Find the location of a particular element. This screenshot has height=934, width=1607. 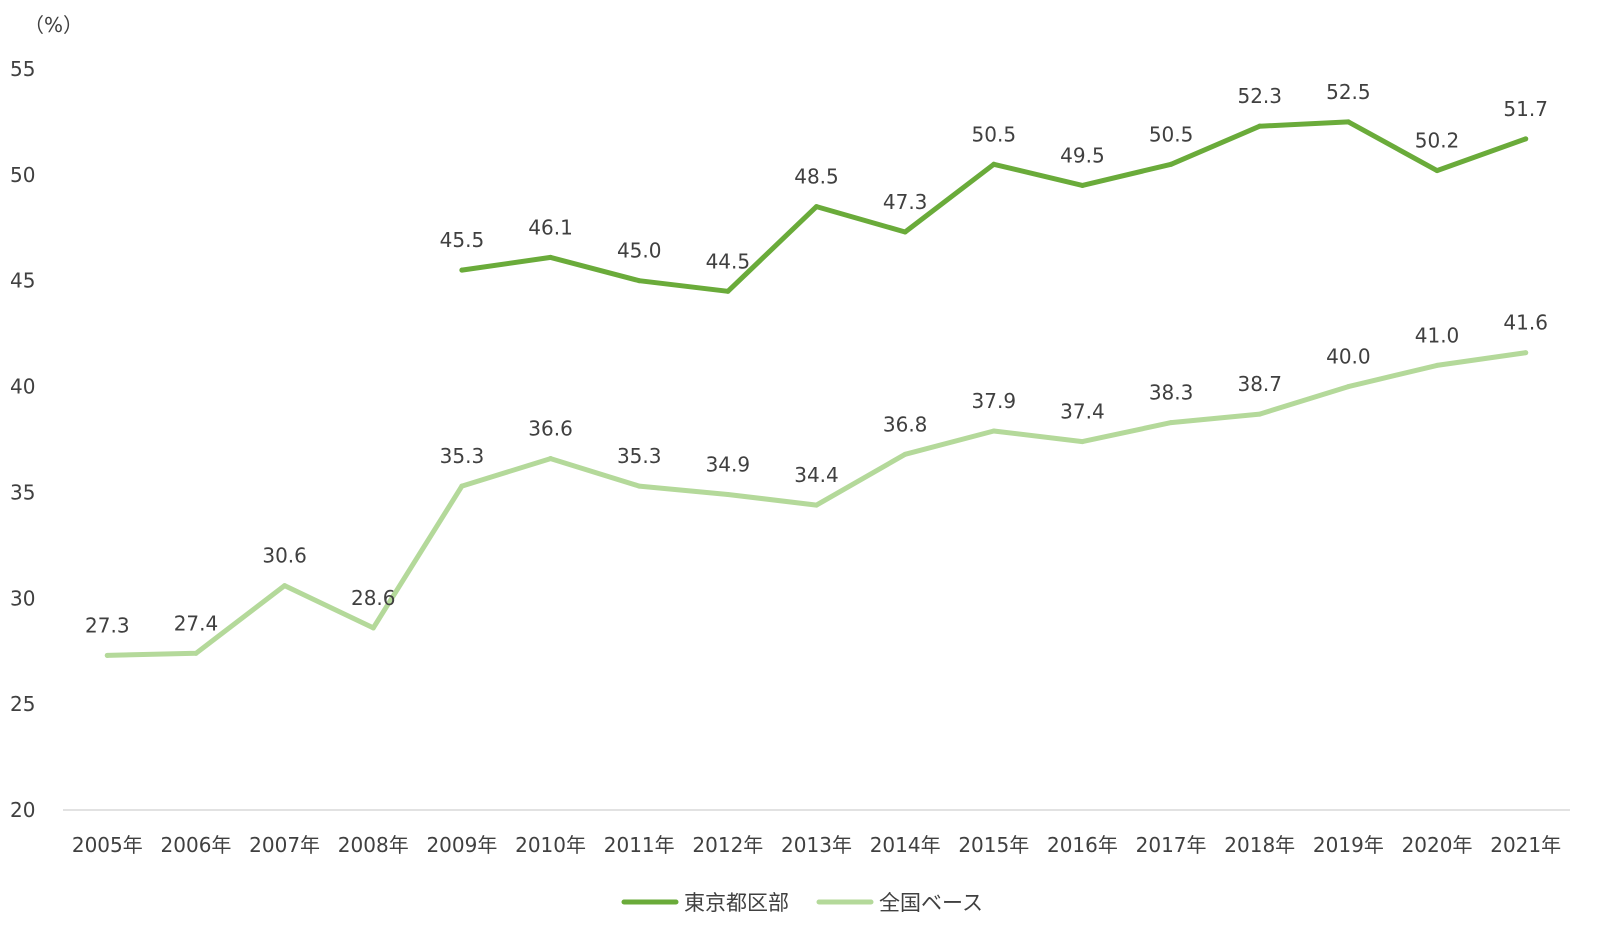

y-tick-label: 35 is located at coordinates (22, 492).